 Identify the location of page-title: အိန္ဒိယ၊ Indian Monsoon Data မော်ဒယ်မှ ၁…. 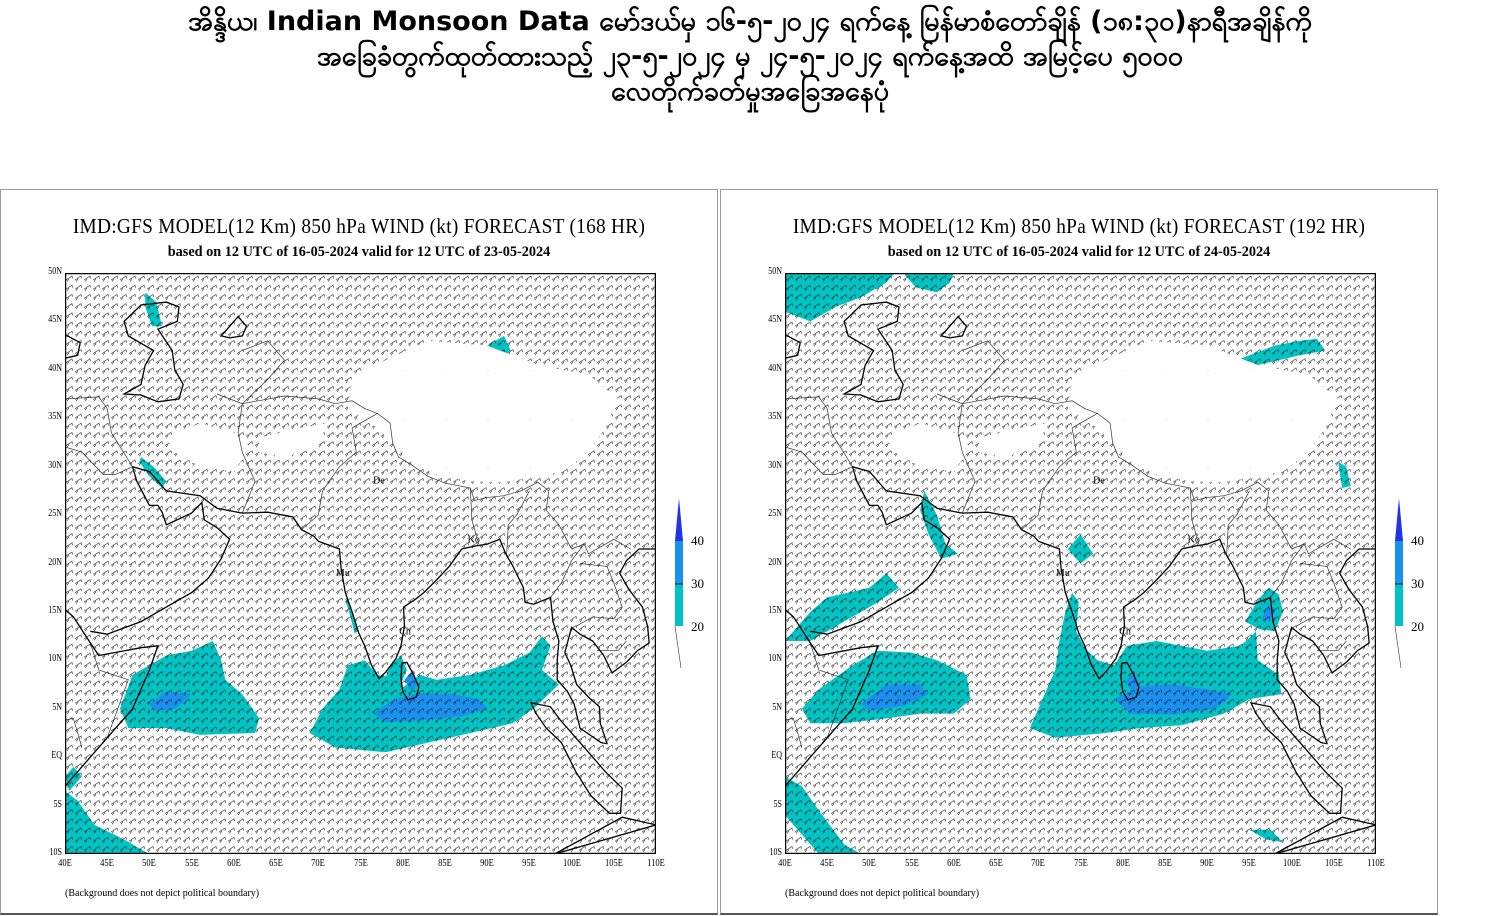
(750, 56).